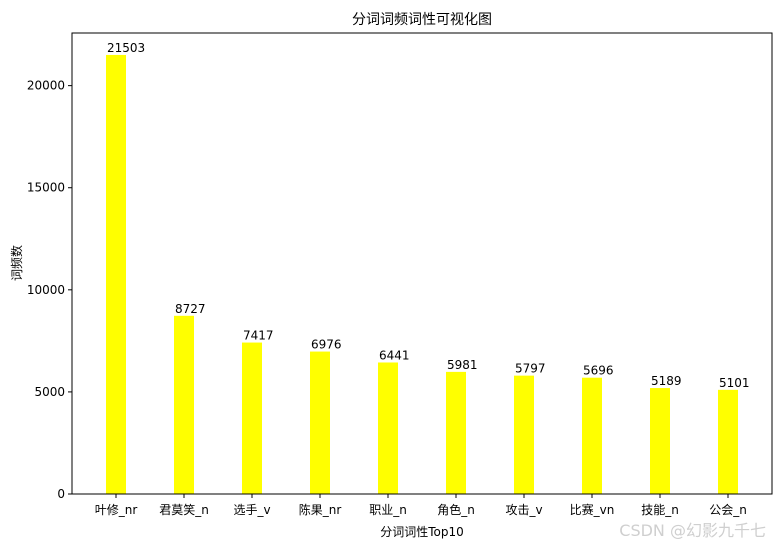  Describe the element at coordinates (46, 86) in the screenshot. I see `y-tick-label: 20000` at that location.